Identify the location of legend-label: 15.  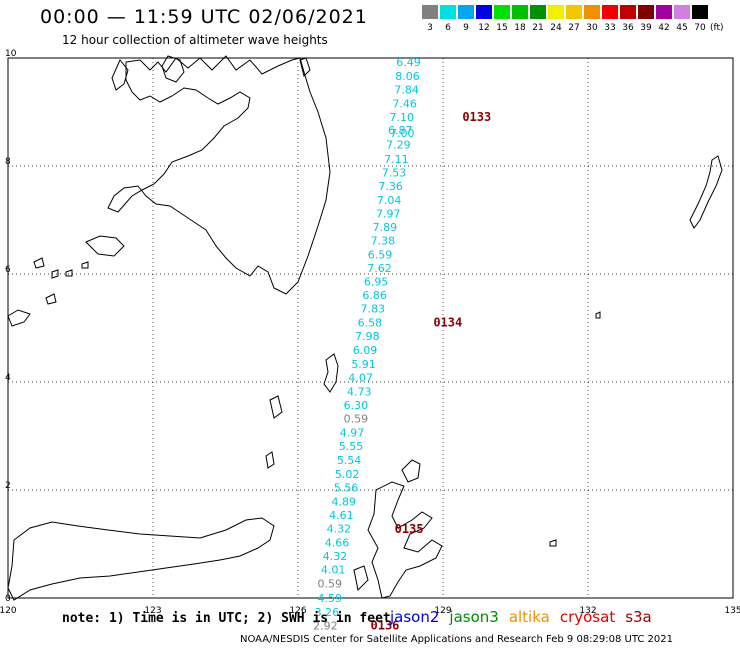
(502, 28).